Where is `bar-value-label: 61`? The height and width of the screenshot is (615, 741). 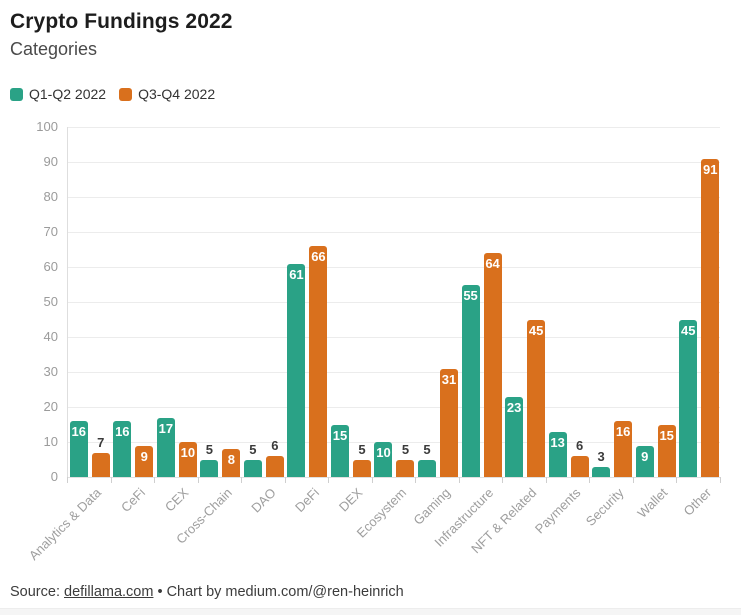 bar-value-label: 61 is located at coordinates (296, 274).